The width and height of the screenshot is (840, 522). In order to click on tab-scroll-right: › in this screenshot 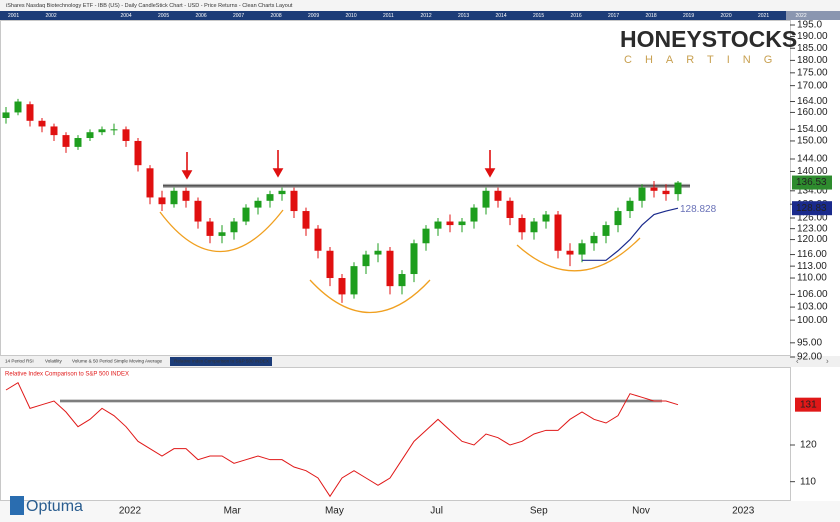, I will do `click(827, 361)`.